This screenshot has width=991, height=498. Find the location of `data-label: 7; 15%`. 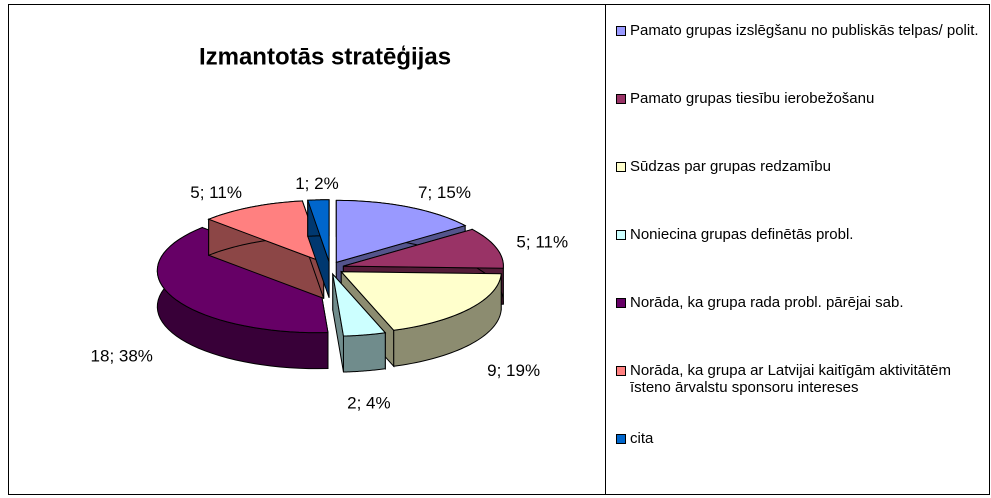

data-label: 7; 15% is located at coordinates (444, 192).